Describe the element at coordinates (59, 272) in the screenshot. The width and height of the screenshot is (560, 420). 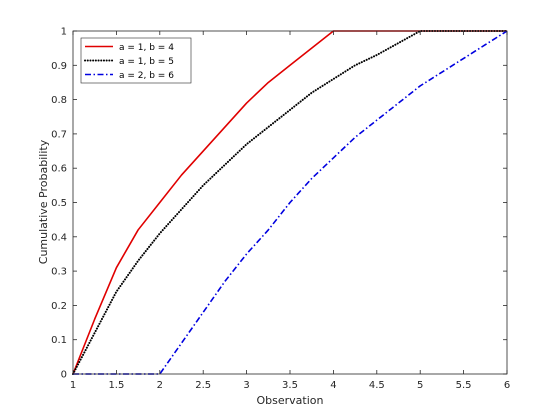
I see `y-tick-label: 0.3` at that location.